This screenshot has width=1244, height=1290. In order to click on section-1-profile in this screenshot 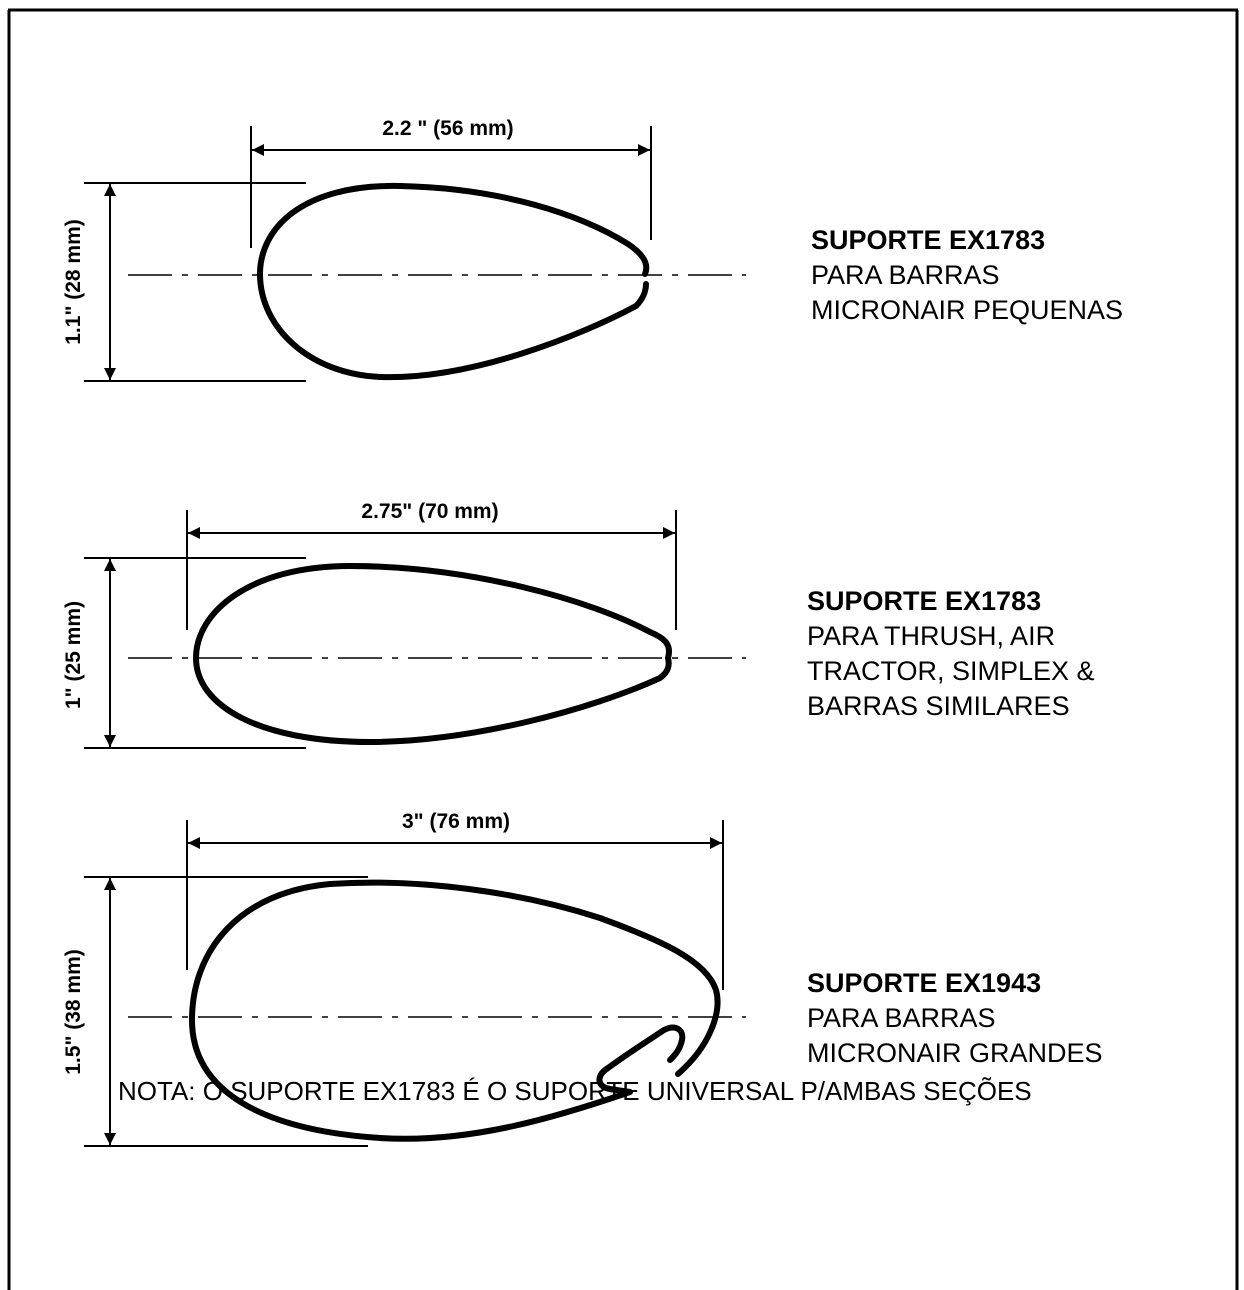, I will do `click(453, 281)`.